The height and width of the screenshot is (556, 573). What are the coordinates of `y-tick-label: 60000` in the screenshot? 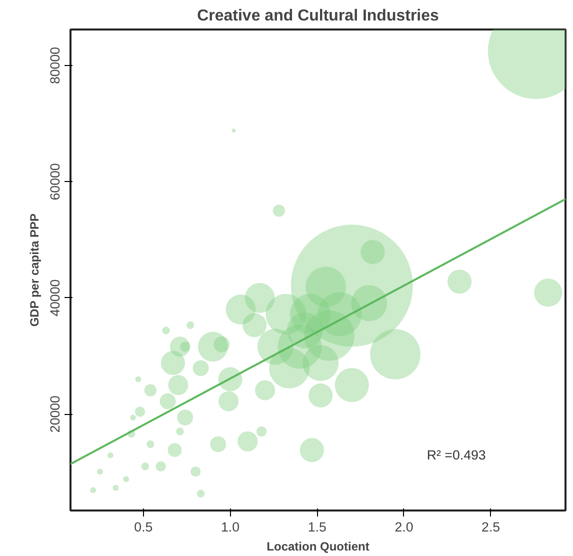 It's located at (55, 181).